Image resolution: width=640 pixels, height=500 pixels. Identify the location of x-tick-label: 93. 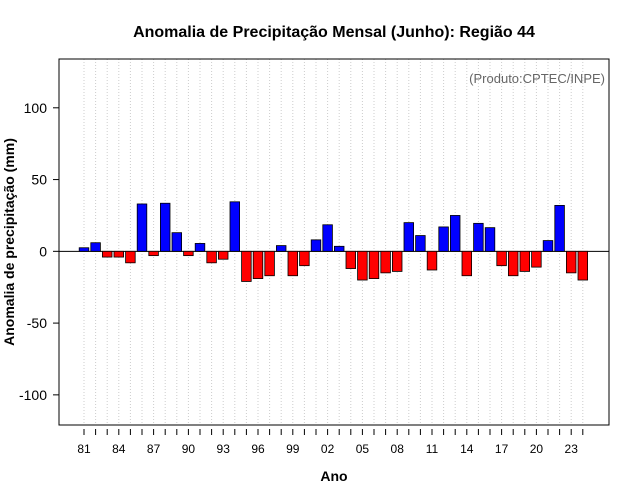
(224, 449).